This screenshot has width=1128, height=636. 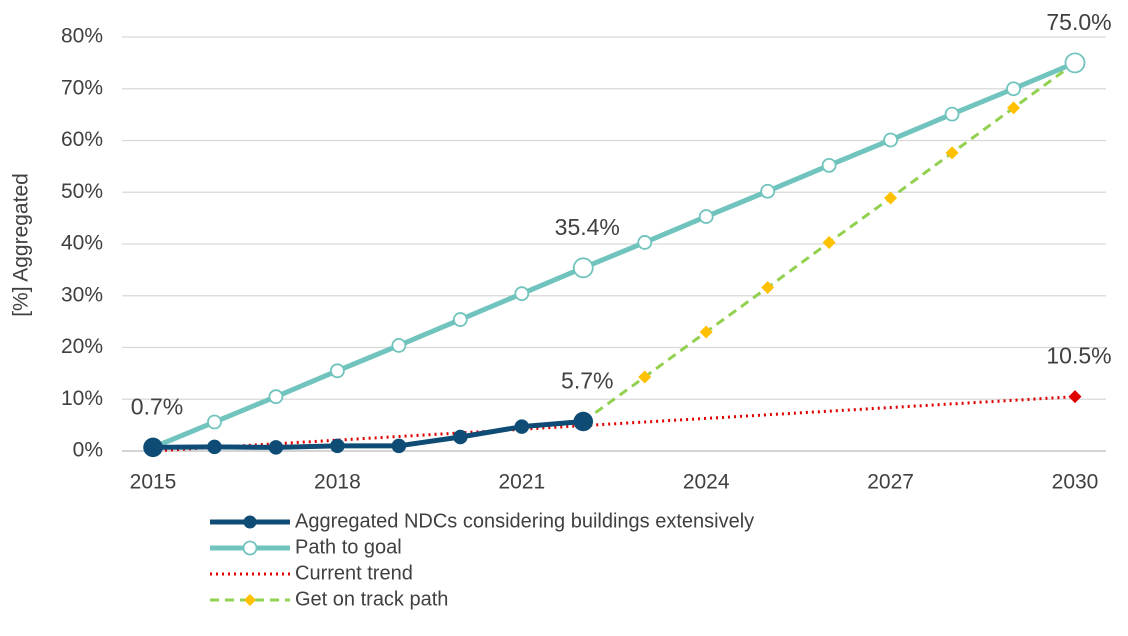 What do you see at coordinates (348, 547) in the screenshot?
I see `legend-label: Path to goal` at bounding box center [348, 547].